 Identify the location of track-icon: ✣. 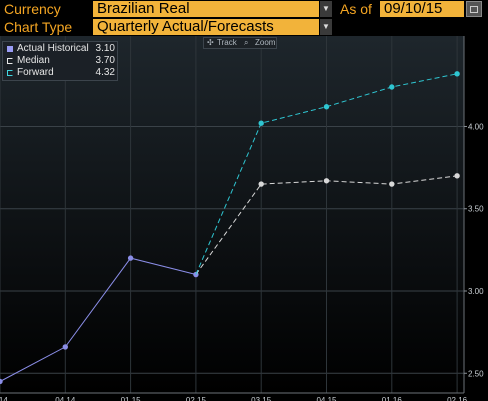
(210, 42).